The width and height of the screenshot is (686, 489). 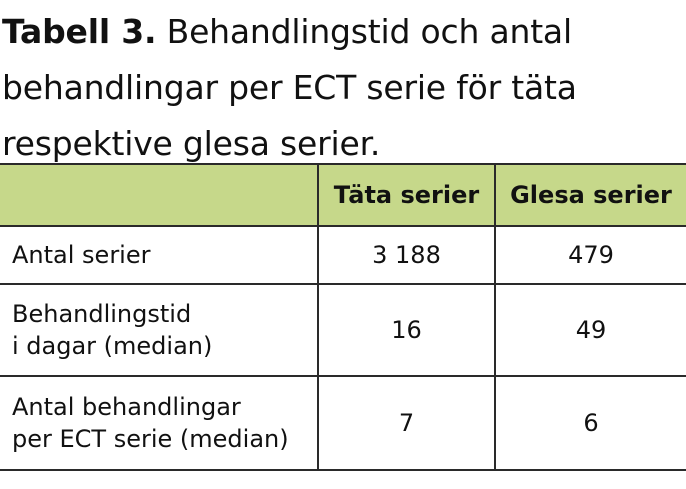 I want to click on cell-glesa: 6, so click(x=590, y=423).